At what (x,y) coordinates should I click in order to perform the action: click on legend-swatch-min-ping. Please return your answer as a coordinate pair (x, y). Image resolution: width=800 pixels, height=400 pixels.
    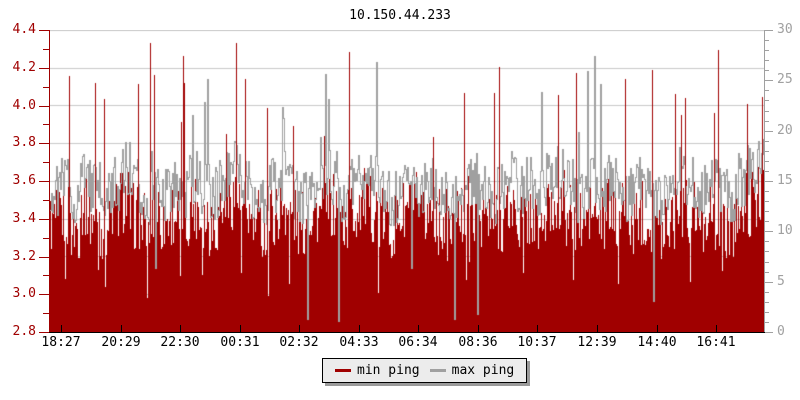
    Looking at the image, I should click on (343, 370).